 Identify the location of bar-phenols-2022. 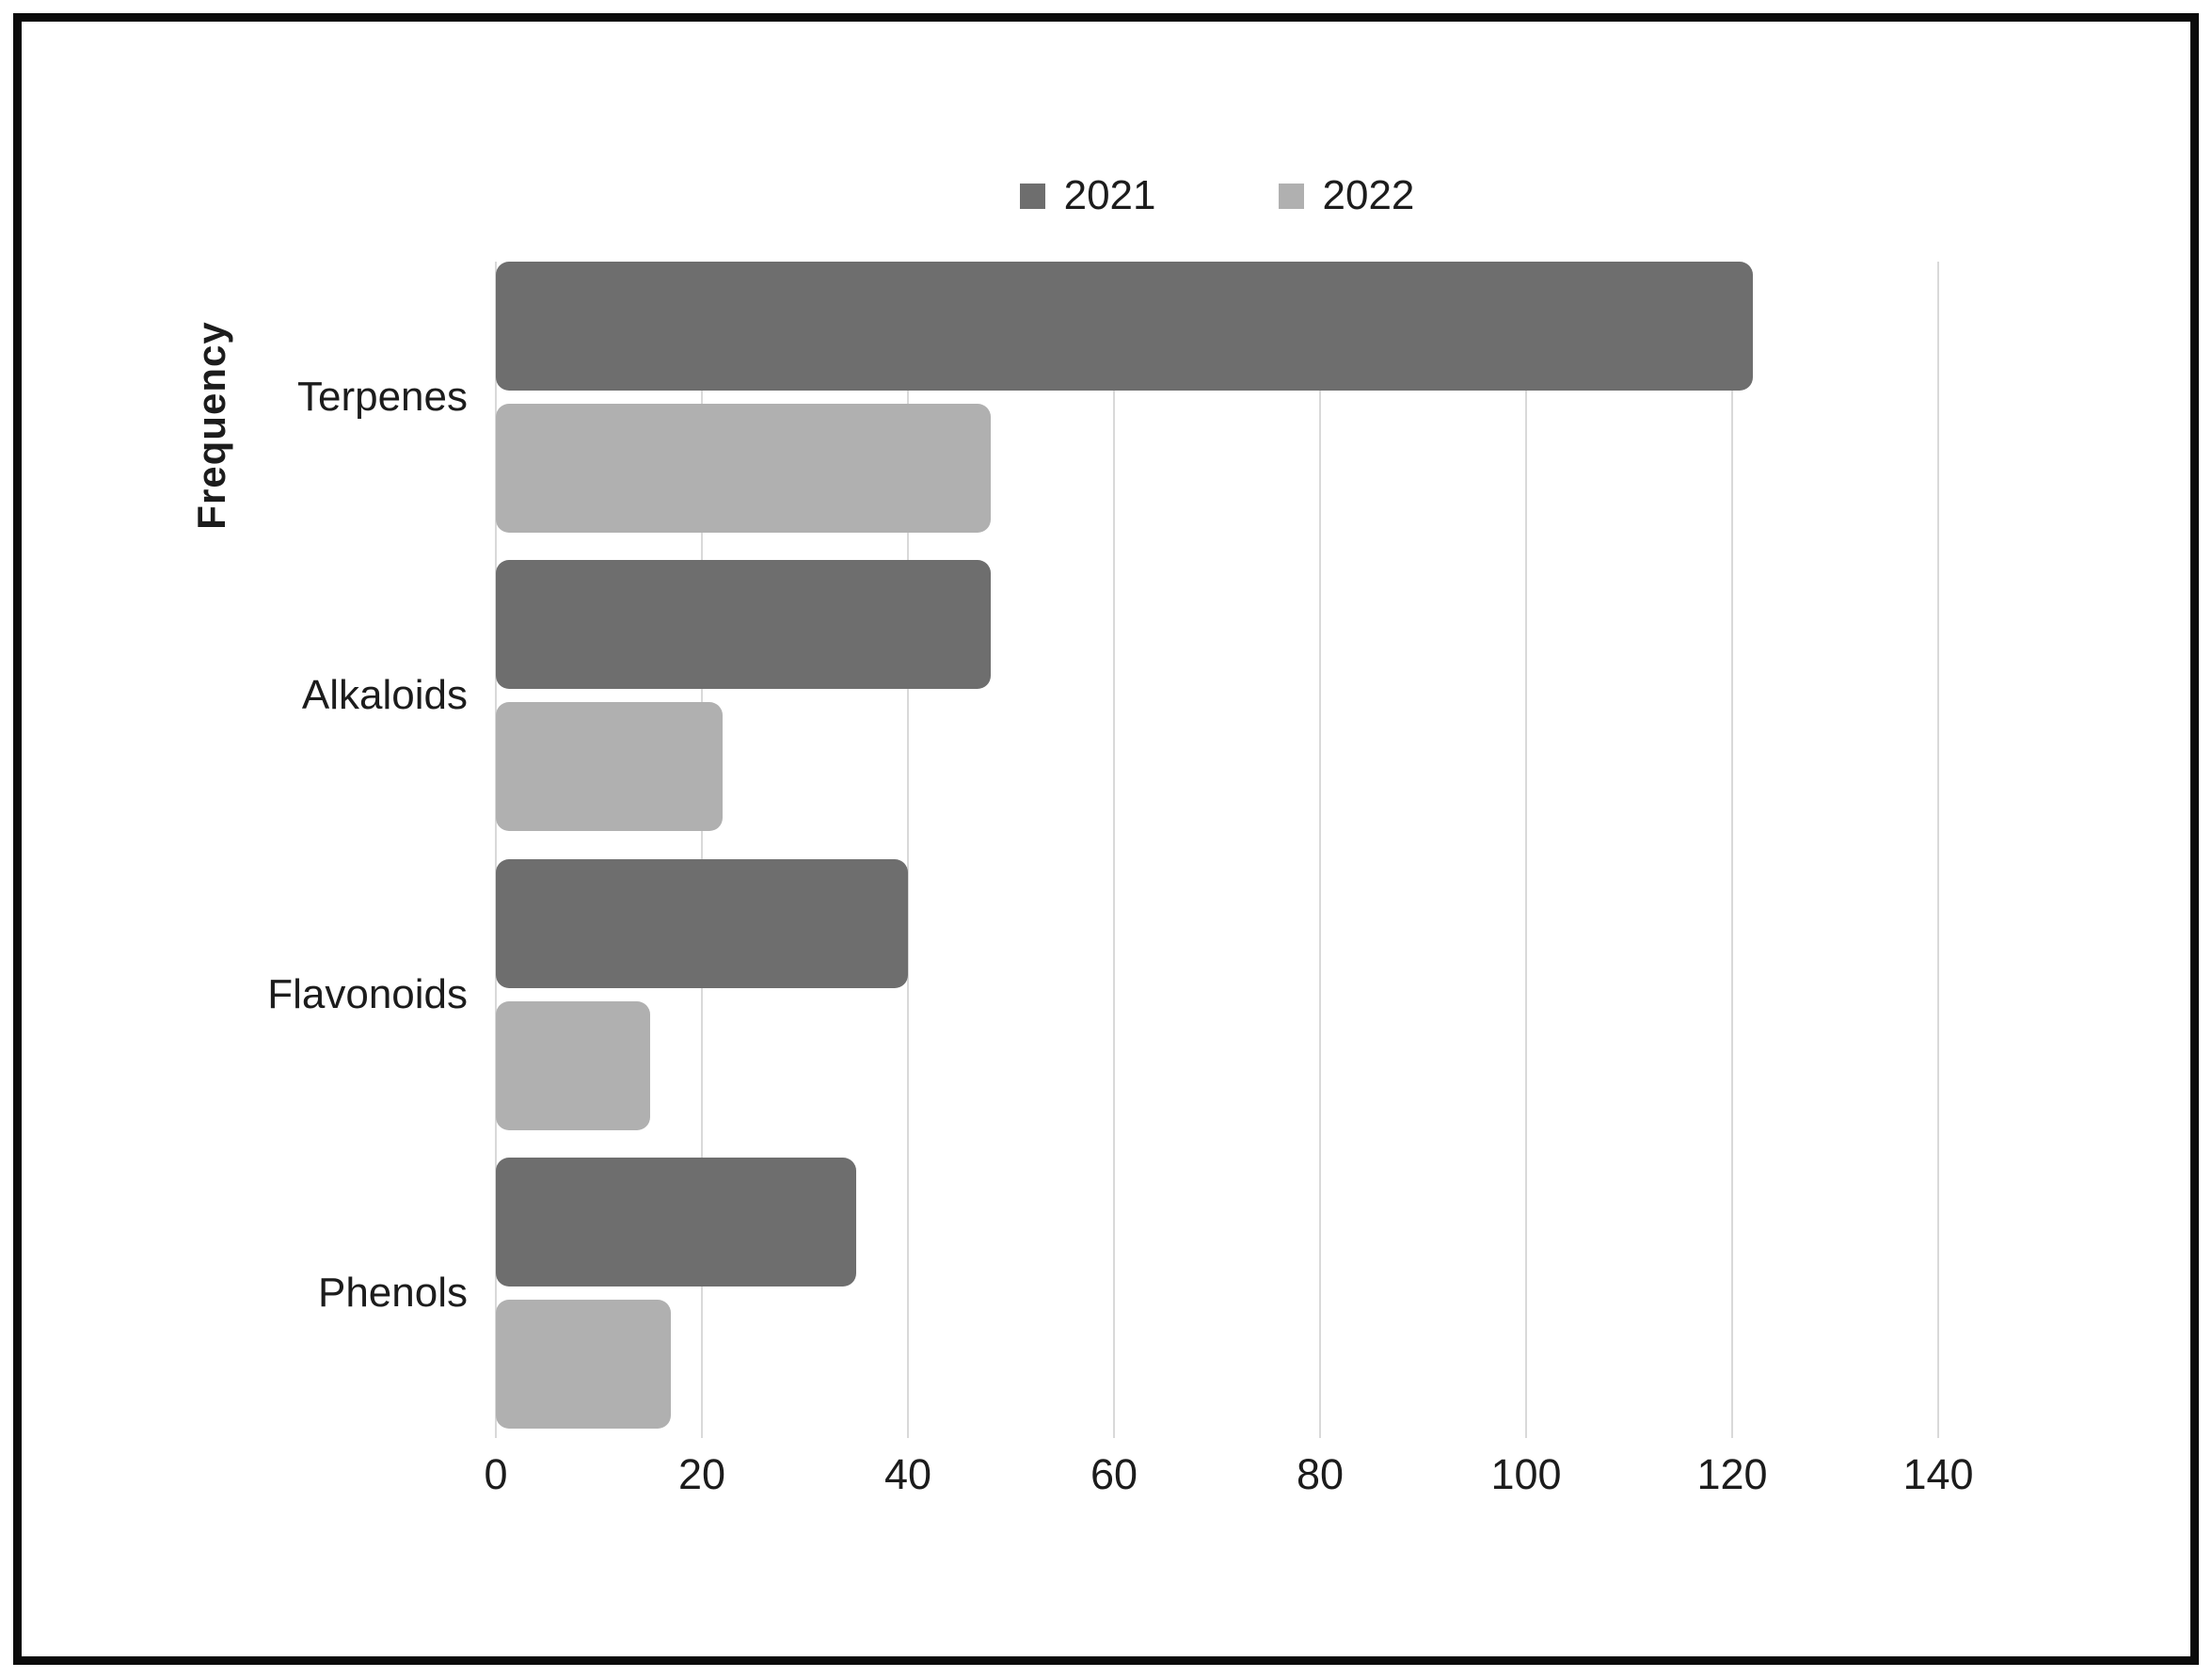
(583, 1364).